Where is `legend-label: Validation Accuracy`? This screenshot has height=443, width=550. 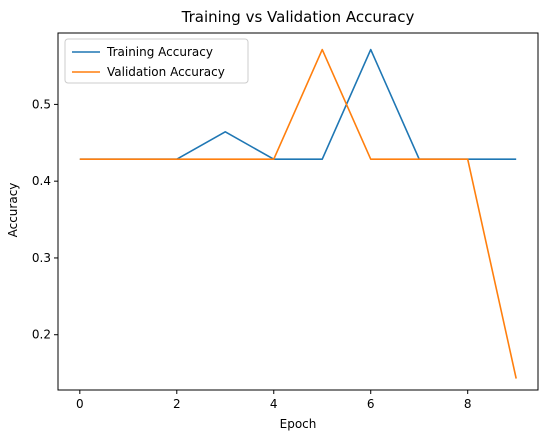 legend-label: Validation Accuracy is located at coordinates (166, 72).